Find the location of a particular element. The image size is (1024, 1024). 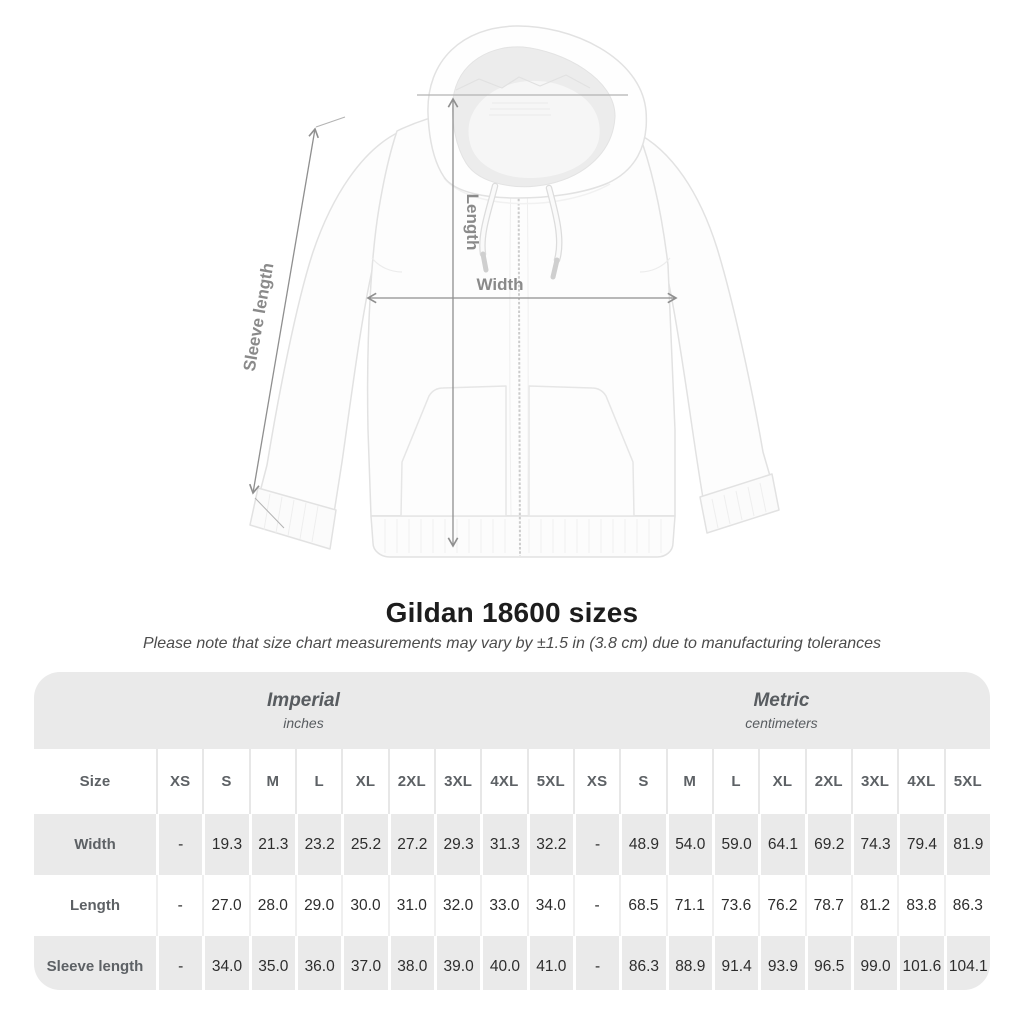

value-cell: 101.6 is located at coordinates (920, 963).